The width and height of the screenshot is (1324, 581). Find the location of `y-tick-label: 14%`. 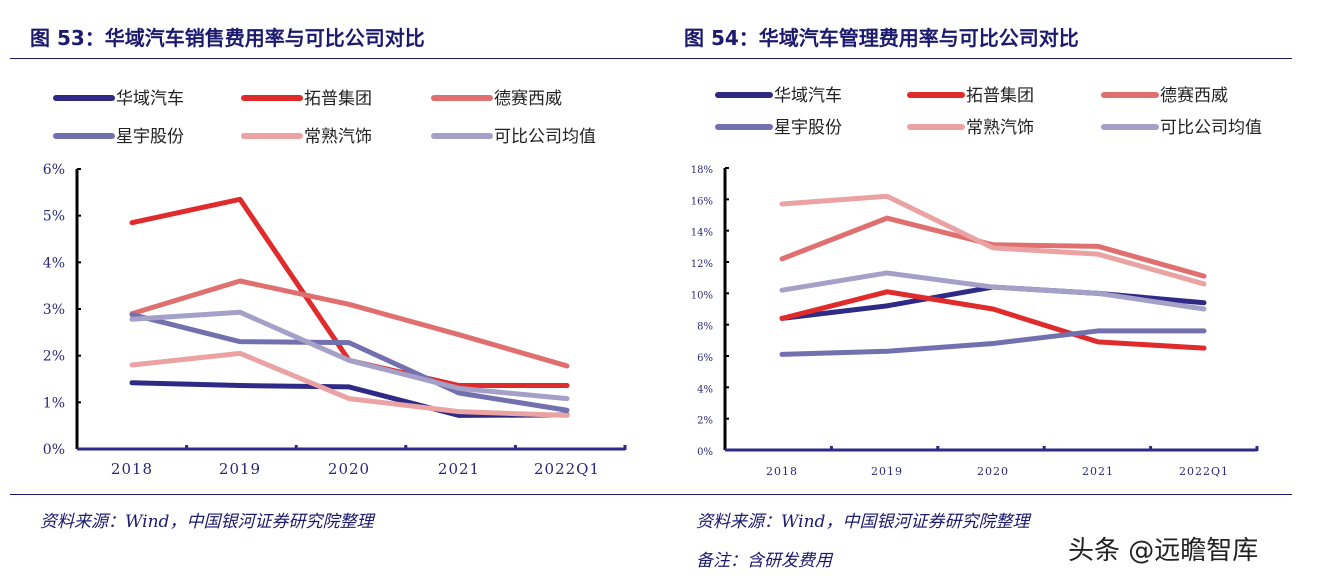

y-tick-label: 14% is located at coordinates (702, 233).